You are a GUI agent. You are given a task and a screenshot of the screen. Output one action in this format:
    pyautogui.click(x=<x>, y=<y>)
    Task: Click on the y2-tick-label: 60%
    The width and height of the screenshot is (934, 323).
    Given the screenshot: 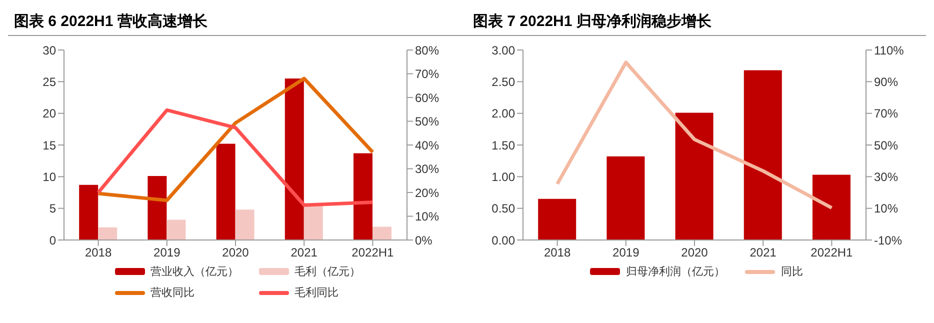 What is the action you would take?
    pyautogui.click(x=427, y=97)
    